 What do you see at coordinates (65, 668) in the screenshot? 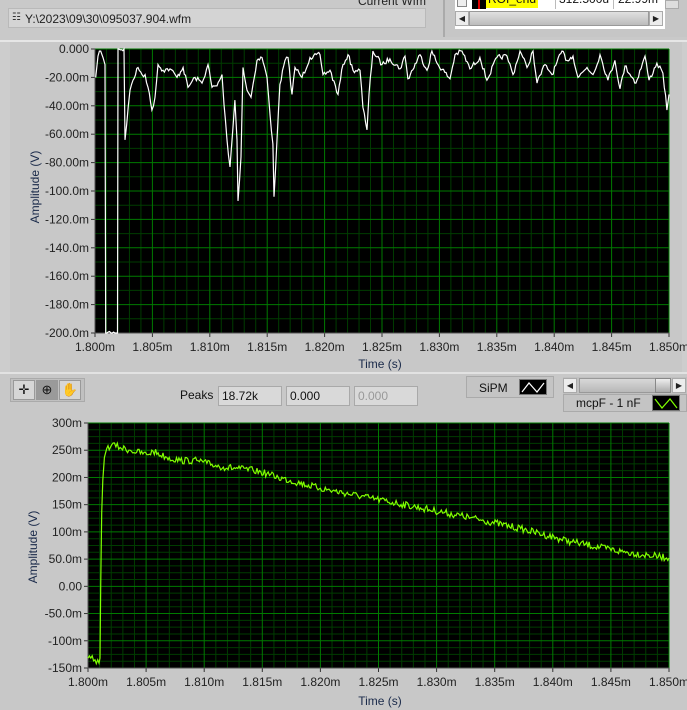
I see `y-tick-label: -150m` at bounding box center [65, 668].